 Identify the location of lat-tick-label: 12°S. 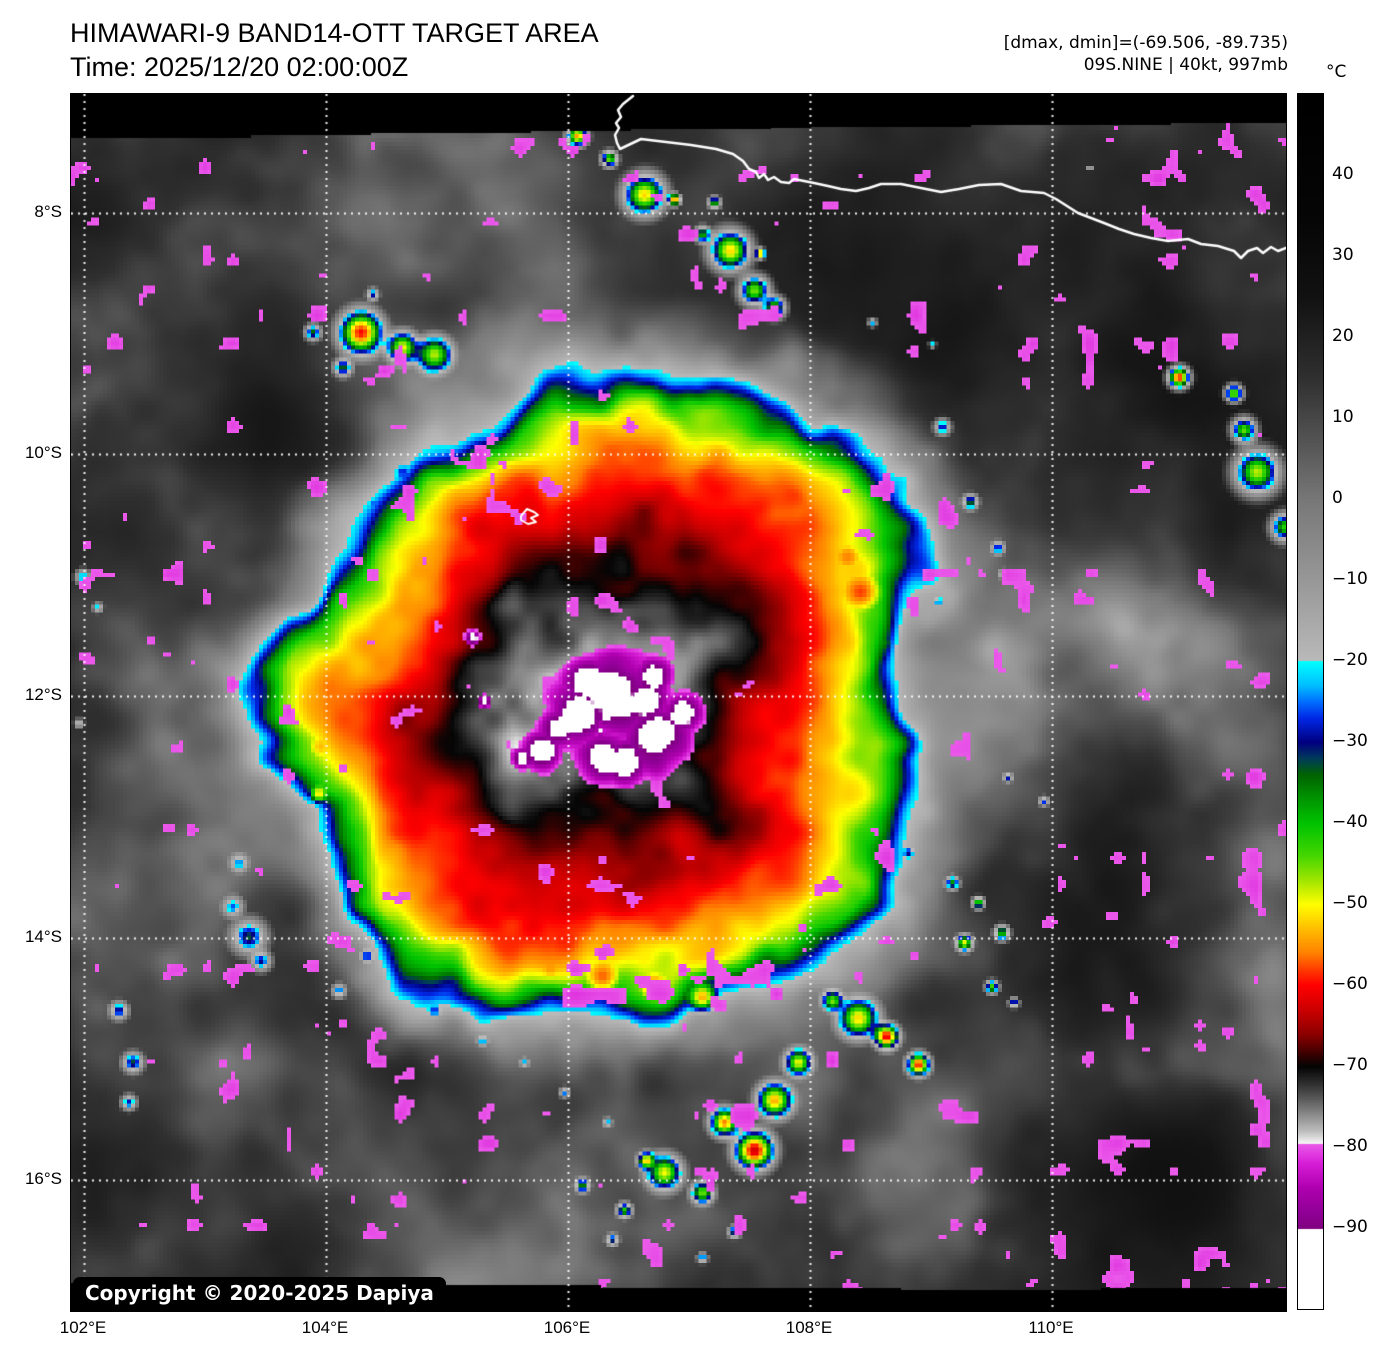
(43, 694).